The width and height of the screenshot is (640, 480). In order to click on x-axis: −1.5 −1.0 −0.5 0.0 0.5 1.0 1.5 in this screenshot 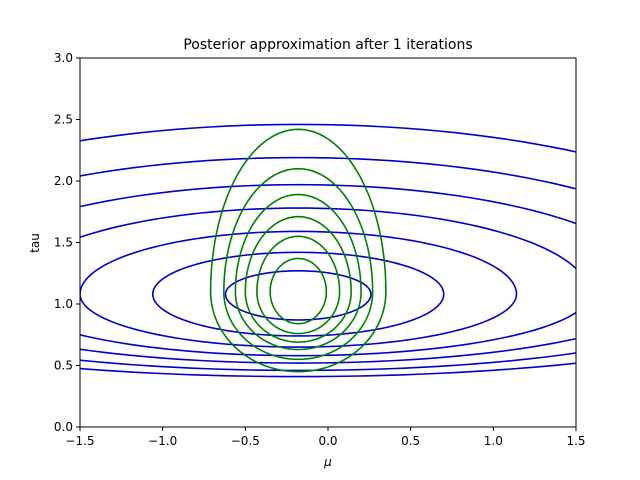, I will do `click(325, 437)`.